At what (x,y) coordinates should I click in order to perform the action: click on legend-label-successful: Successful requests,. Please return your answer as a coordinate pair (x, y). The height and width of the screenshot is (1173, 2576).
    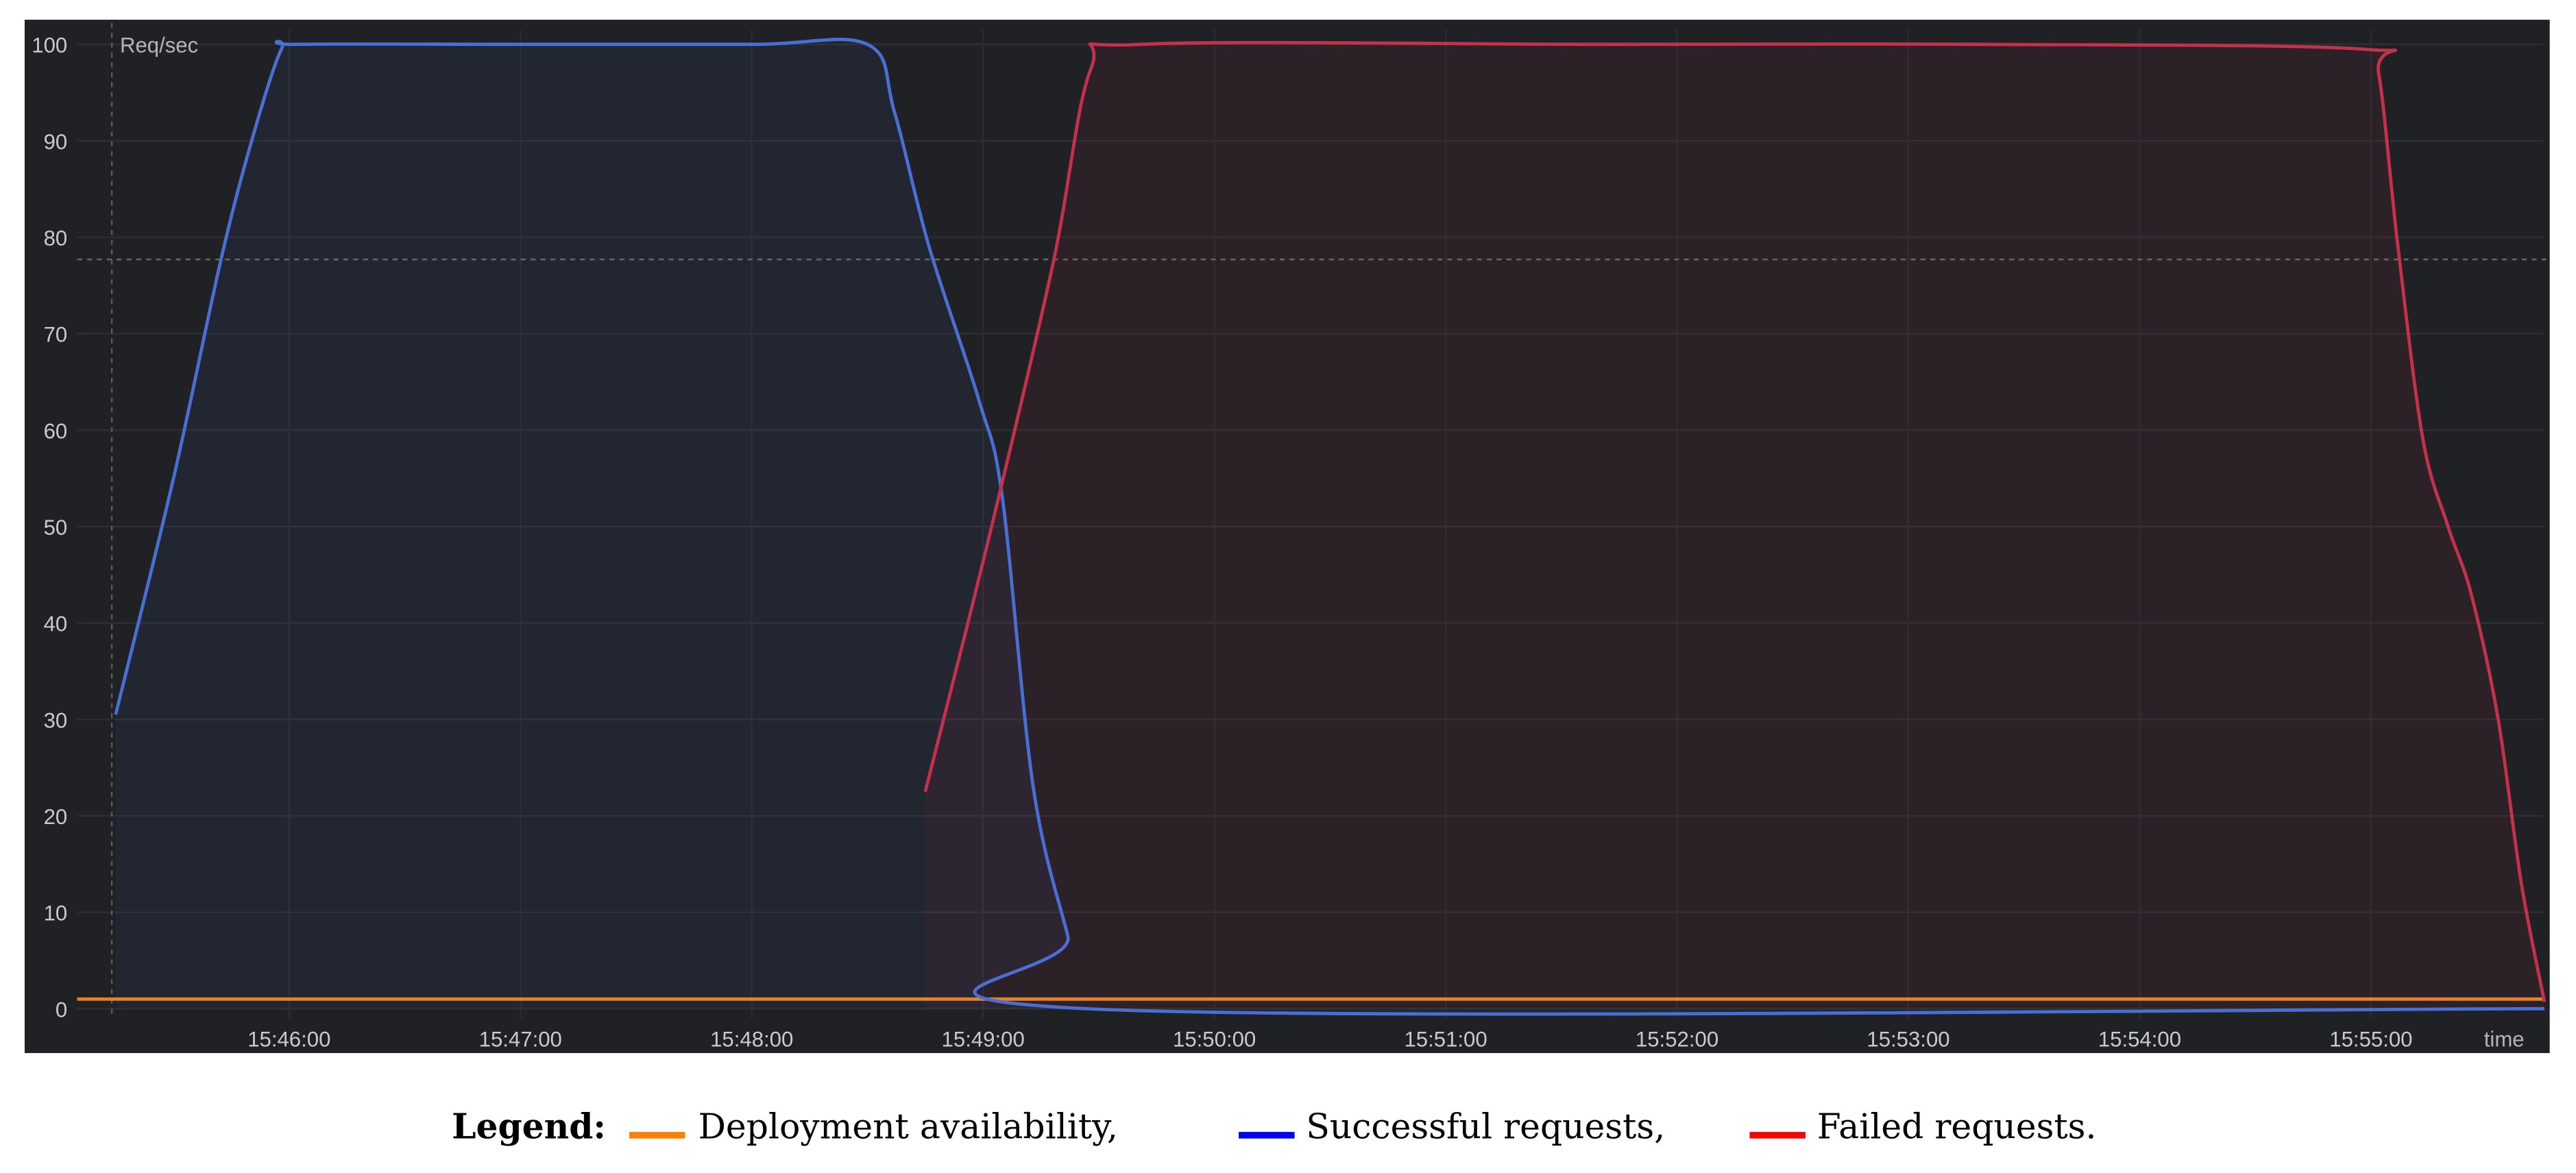
    Looking at the image, I should click on (1485, 1127).